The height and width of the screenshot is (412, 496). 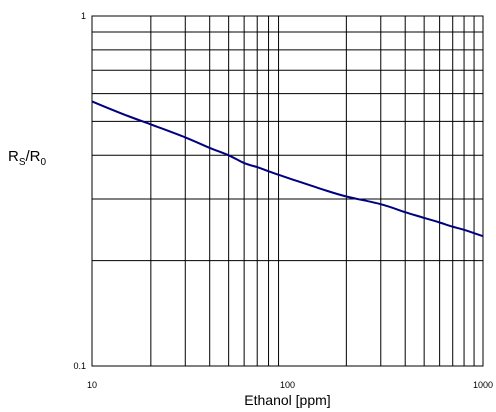 I want to click on y-axis-label-sub2: 0, so click(x=43, y=162).